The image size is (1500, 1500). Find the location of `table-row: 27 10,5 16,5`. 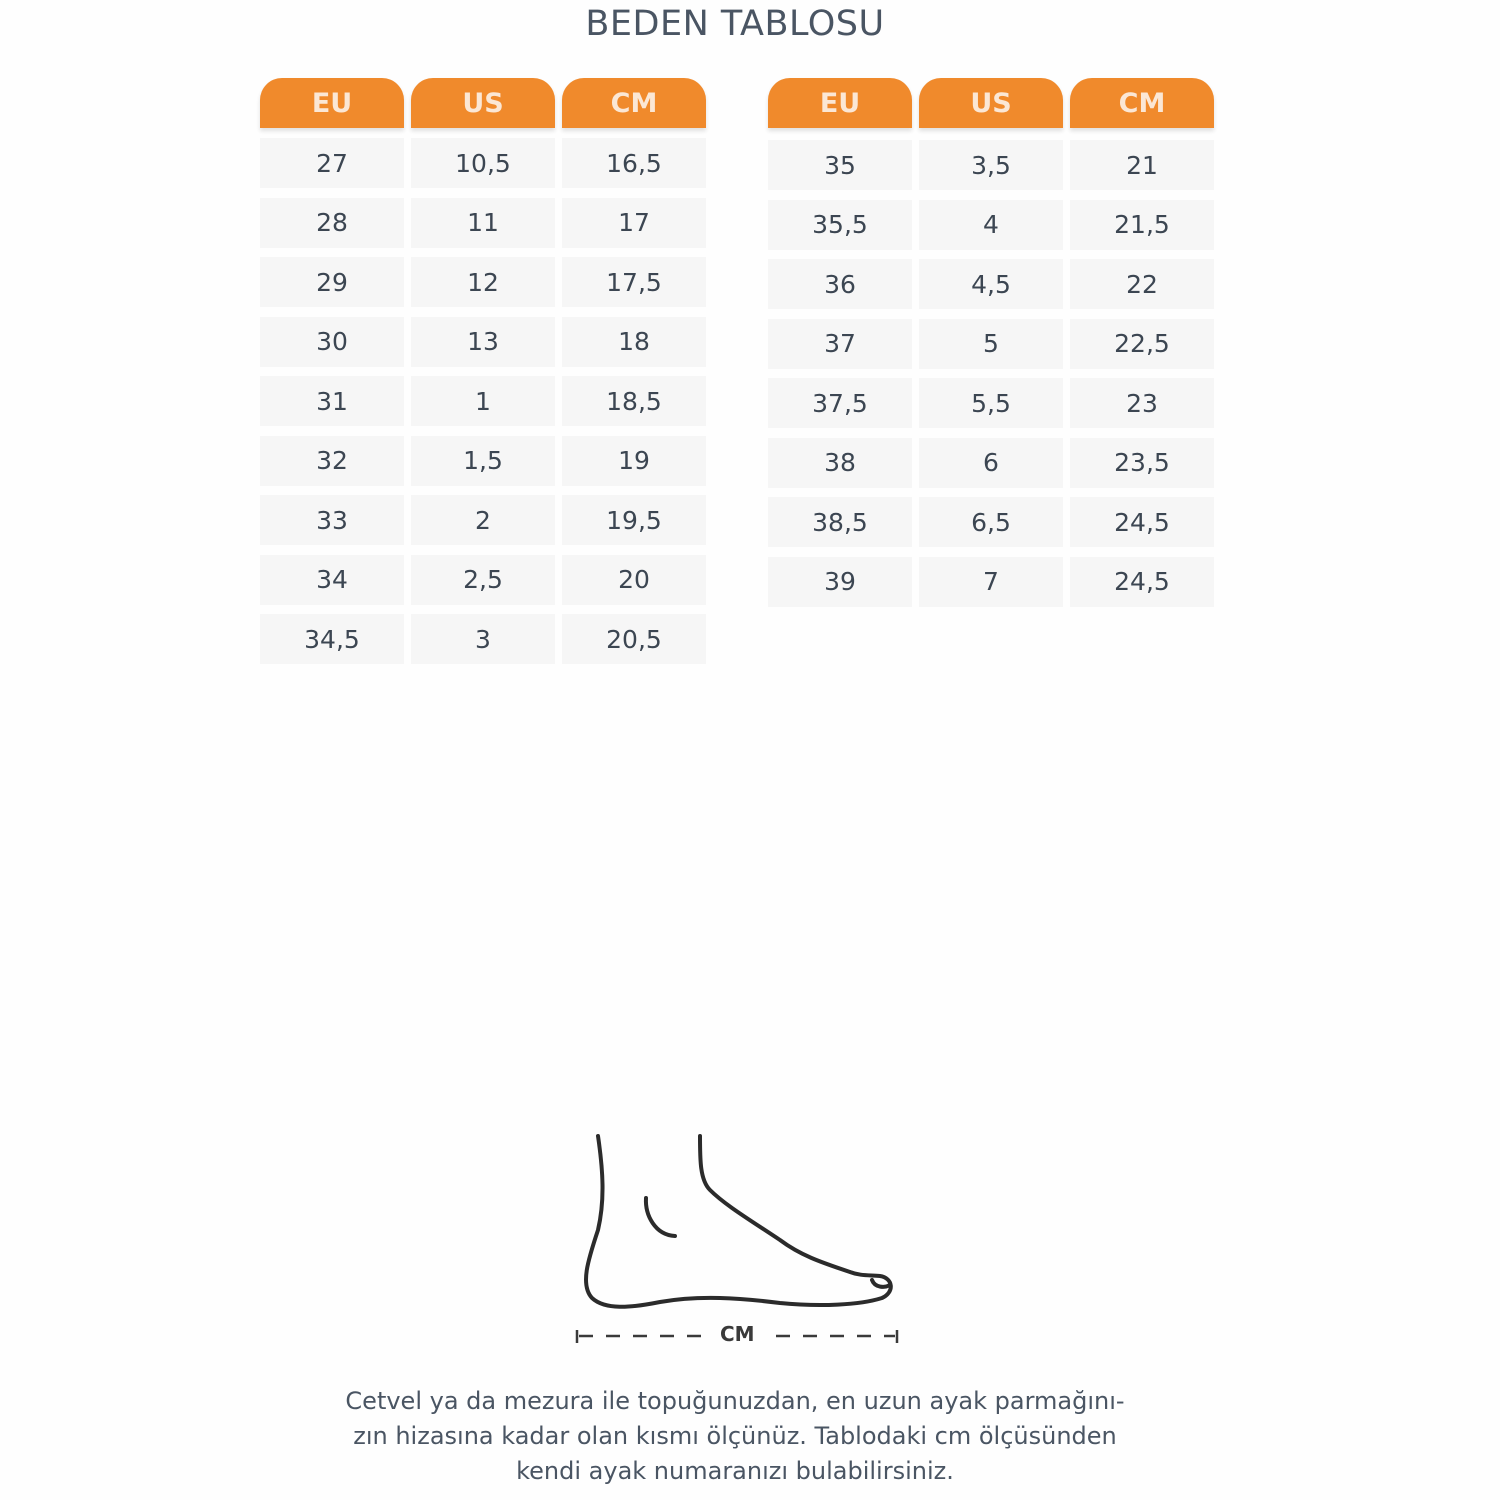

table-row: 27 10,5 16,5 is located at coordinates (483, 163).